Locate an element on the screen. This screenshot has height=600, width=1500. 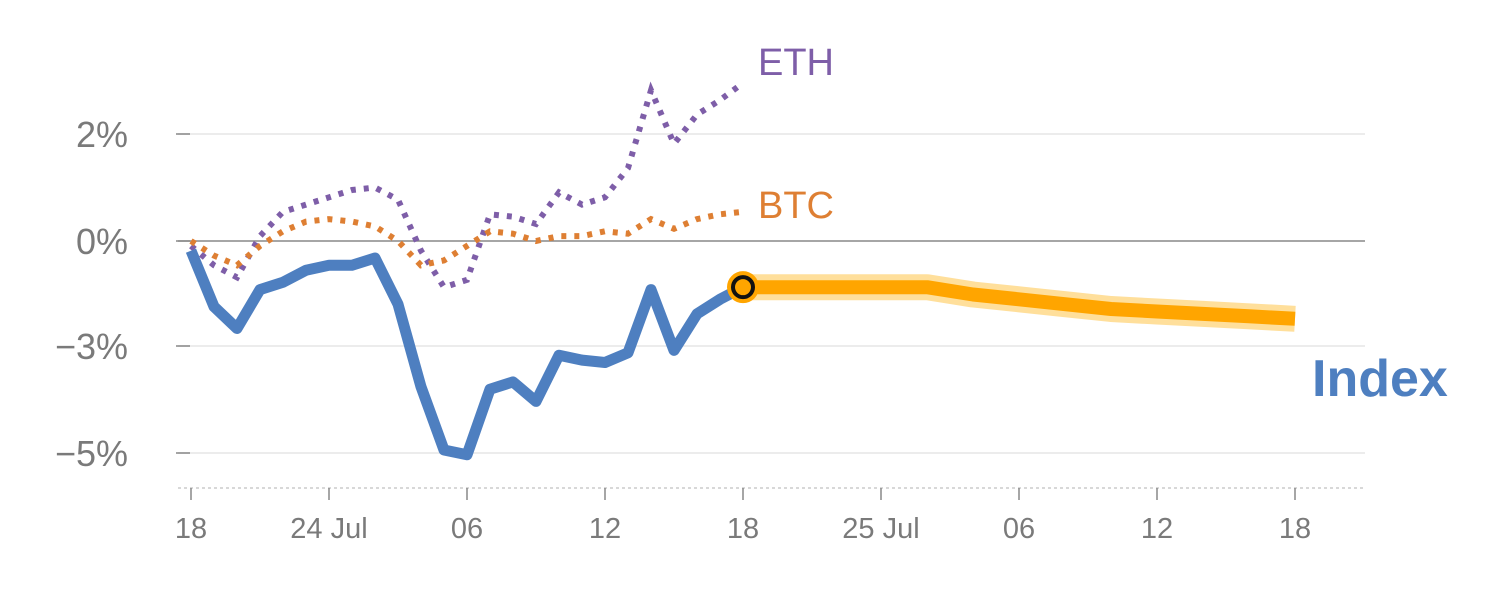
y-axis: 2% 0% −3% −5% is located at coordinates (122, 294).